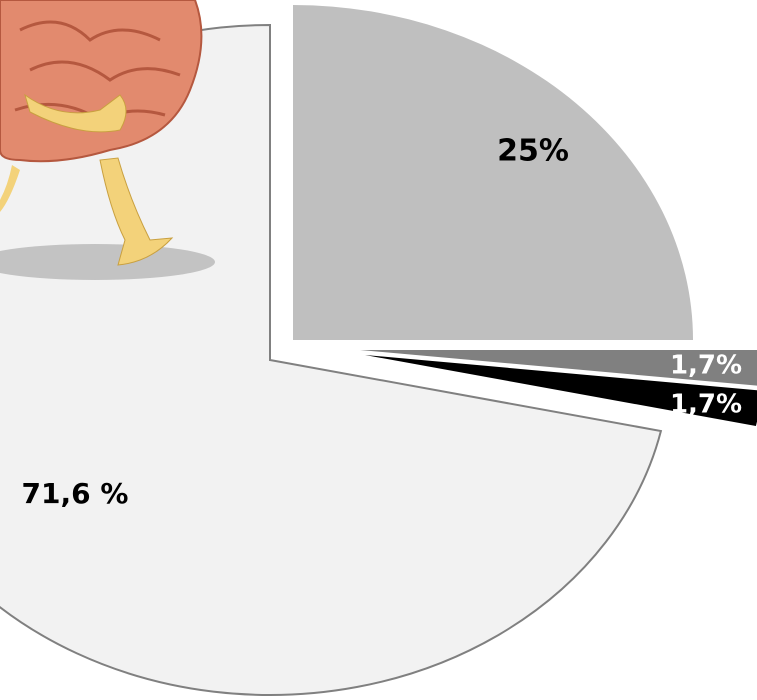 The image size is (757, 700). Describe the element at coordinates (533, 151) in the screenshot. I see `slice-label: 25%` at that location.